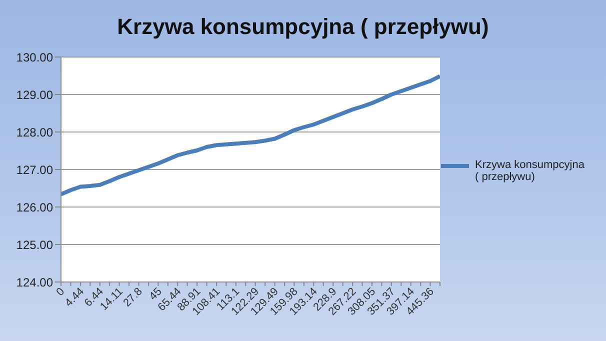 The width and height of the screenshot is (606, 341). I want to click on y-tick-label: 125.00, so click(35, 245).